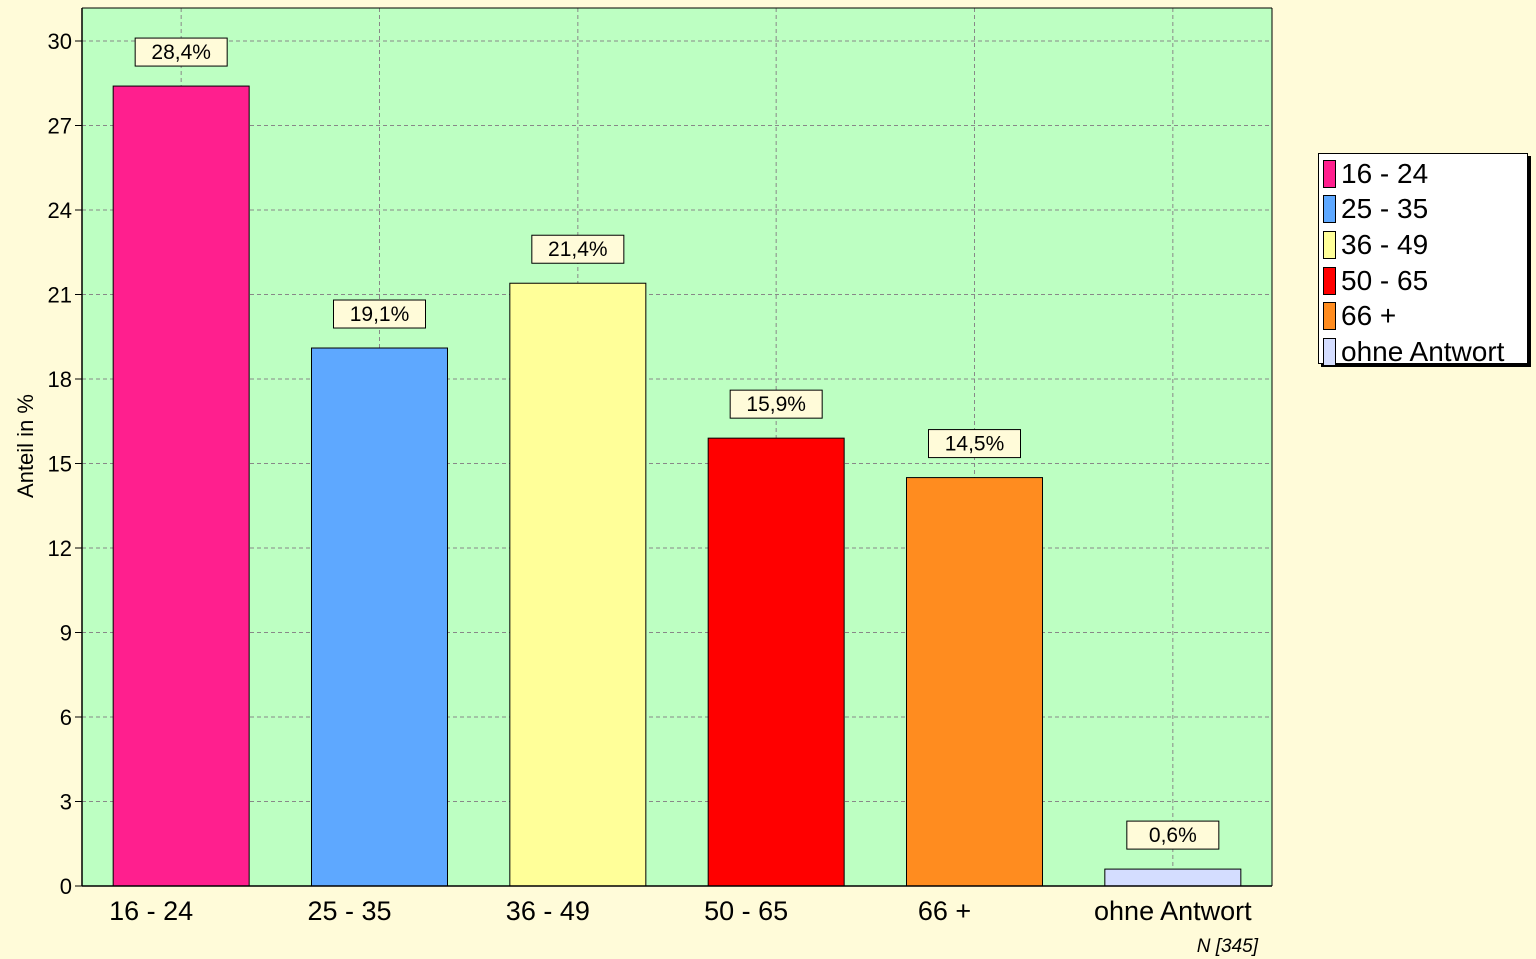  I want to click on data-label: 14,5%, so click(975, 444).